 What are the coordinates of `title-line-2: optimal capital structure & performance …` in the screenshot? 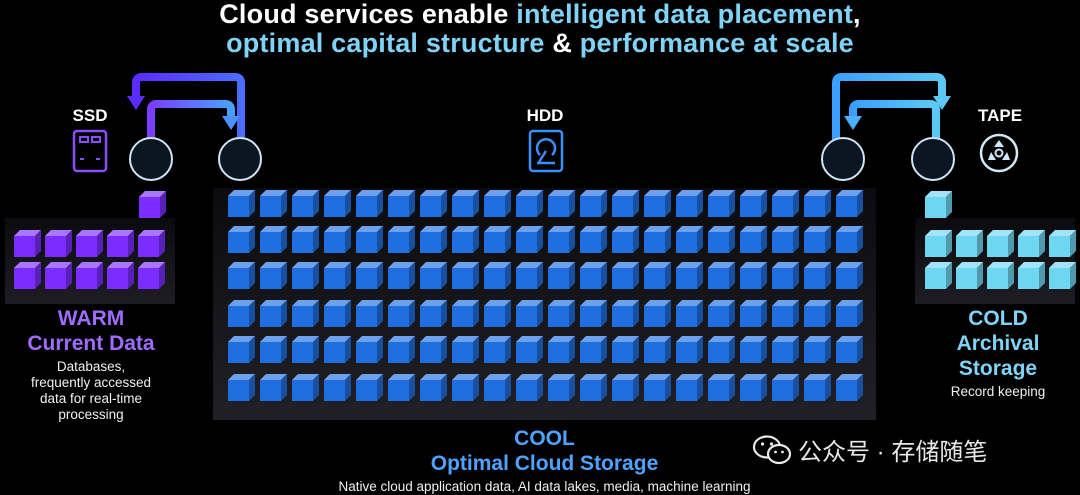 It's located at (540, 43).